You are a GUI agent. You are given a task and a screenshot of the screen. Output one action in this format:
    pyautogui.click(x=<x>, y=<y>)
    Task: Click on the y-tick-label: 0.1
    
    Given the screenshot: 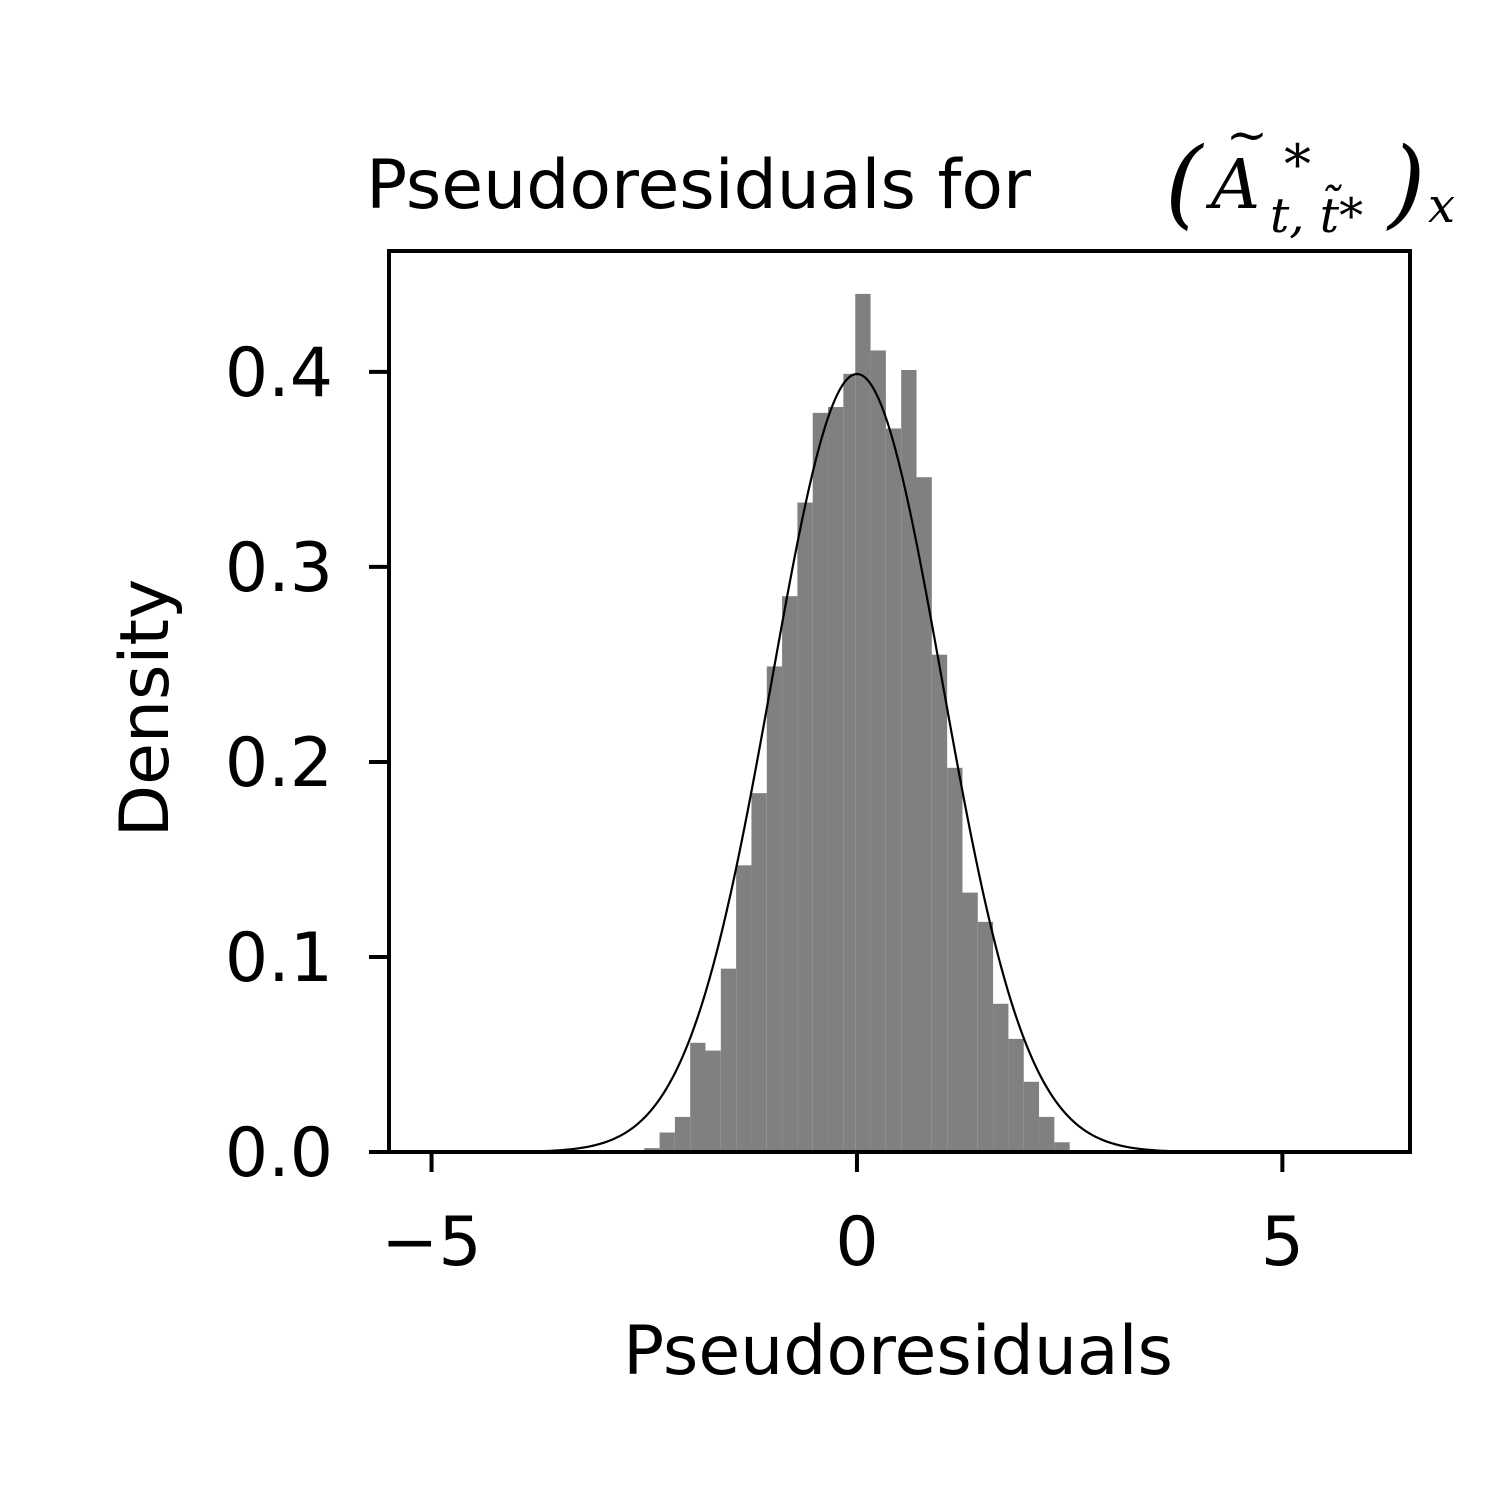 What is the action you would take?
    pyautogui.click(x=279, y=958)
    